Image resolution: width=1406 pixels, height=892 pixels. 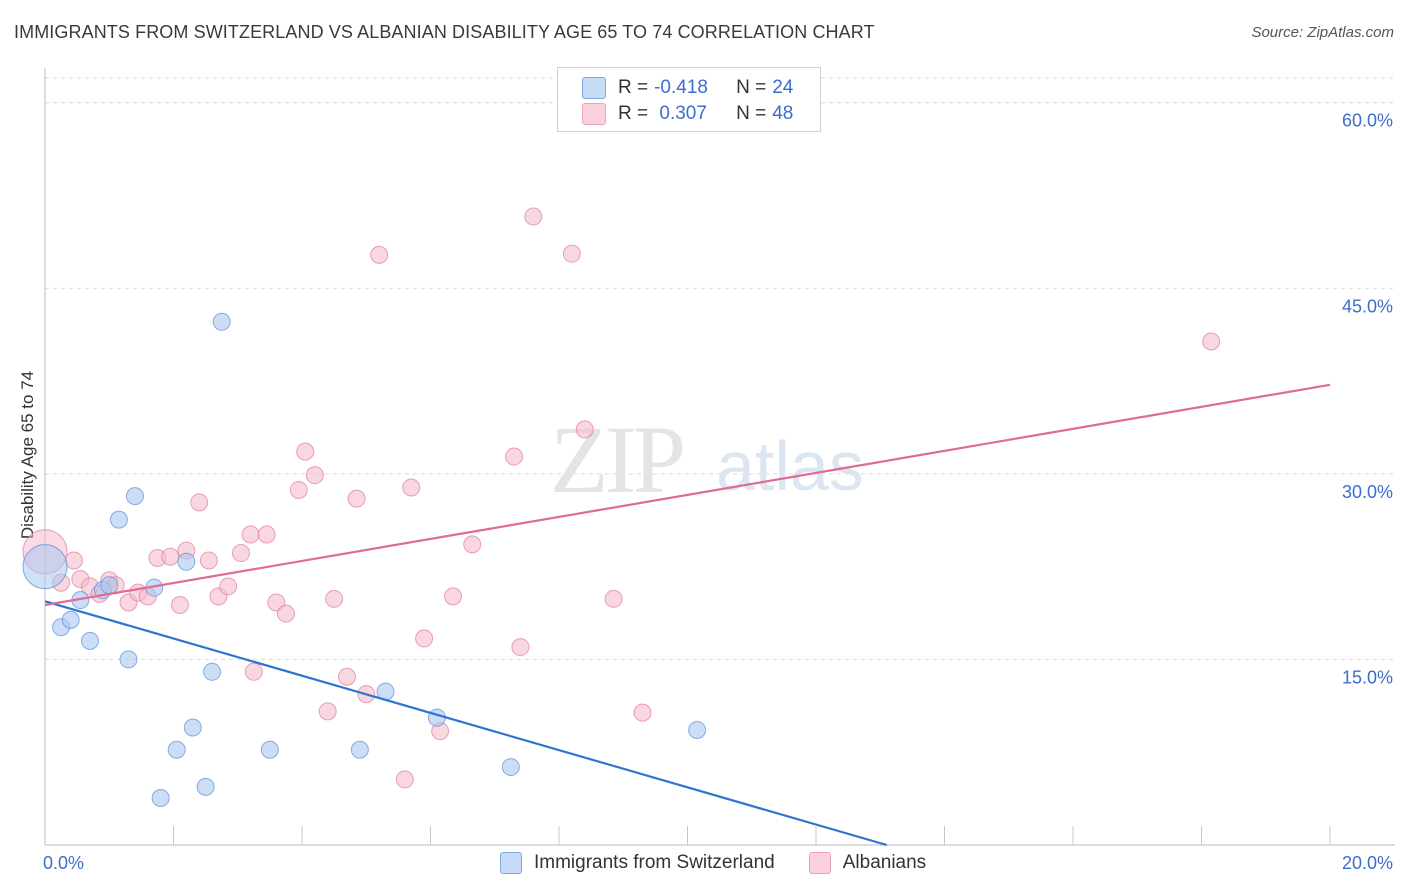 I want to click on legend-r-value: -0.418, so click(x=681, y=87).